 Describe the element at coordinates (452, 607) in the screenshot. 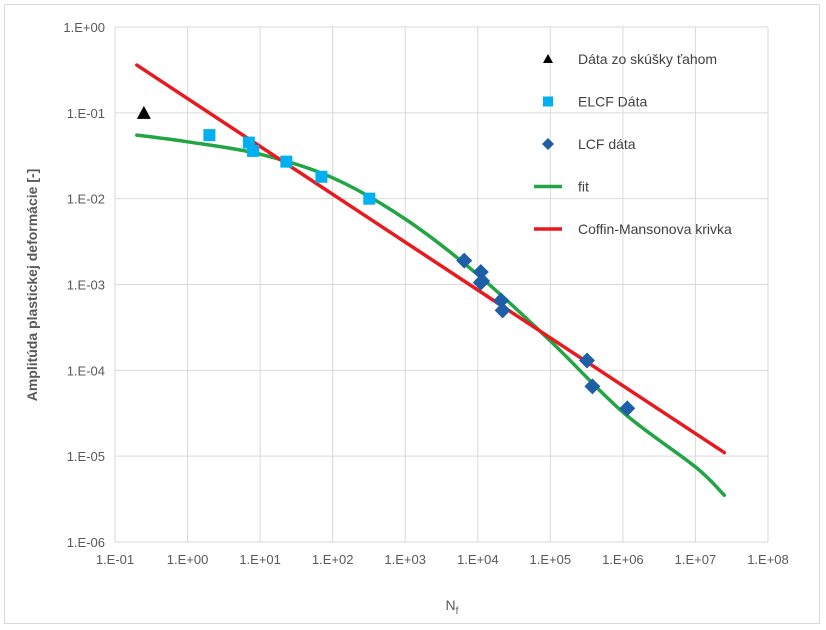

I see `x-axis-label: Nf` at that location.